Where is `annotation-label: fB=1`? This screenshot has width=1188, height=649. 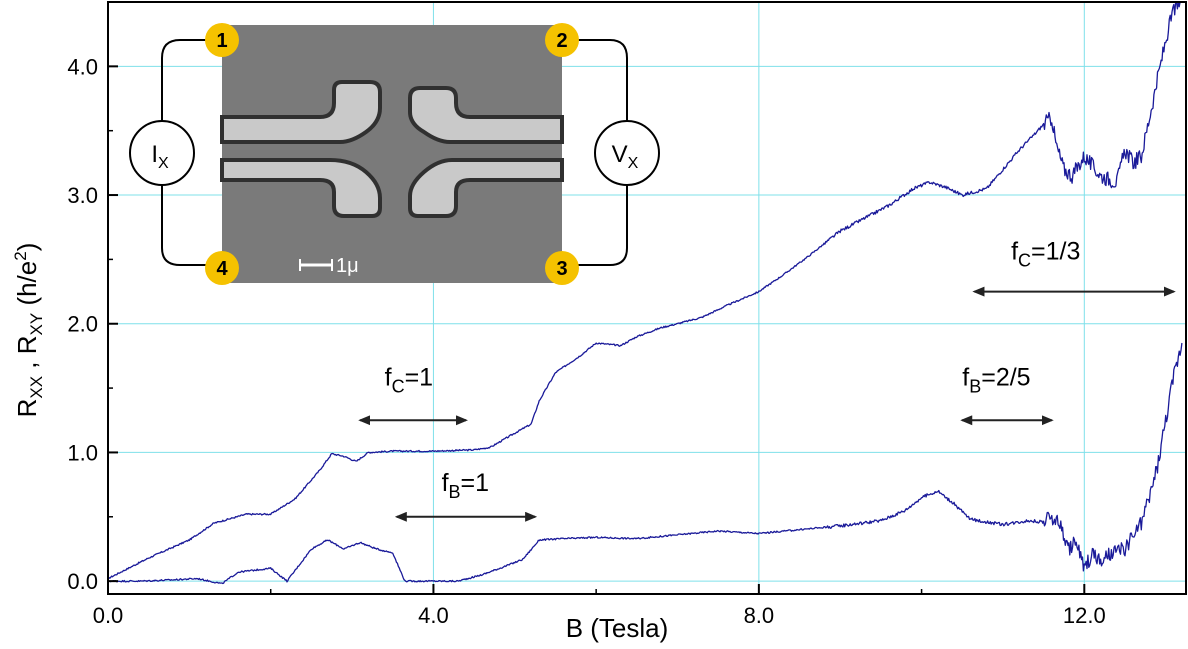 annotation-label: fB=1 is located at coordinates (465, 485).